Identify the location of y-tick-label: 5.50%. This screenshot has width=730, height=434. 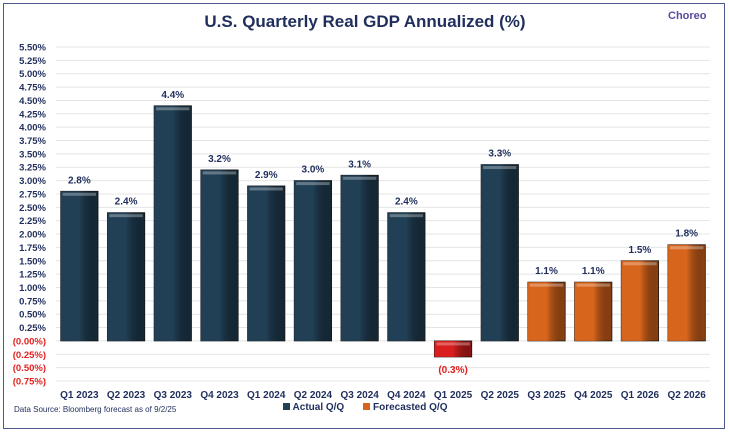
(32, 48).